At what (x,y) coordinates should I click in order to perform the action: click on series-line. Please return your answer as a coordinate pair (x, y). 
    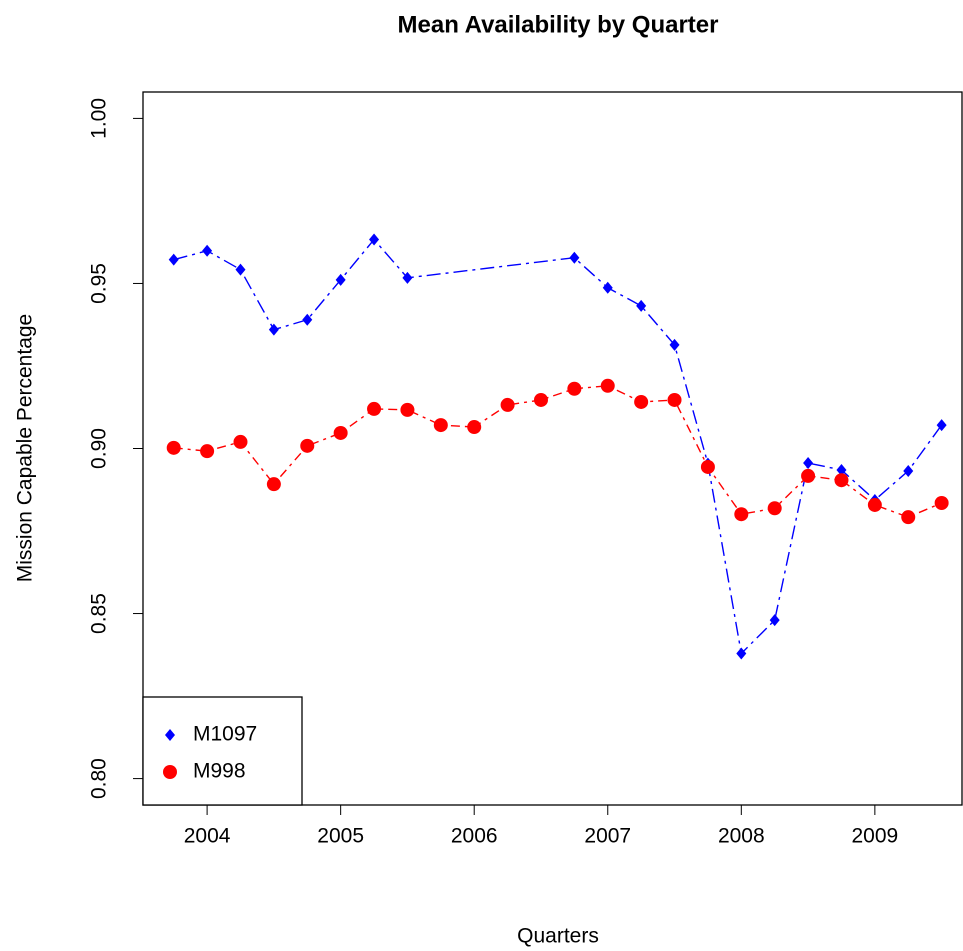
    Looking at the image, I should click on (557, 451).